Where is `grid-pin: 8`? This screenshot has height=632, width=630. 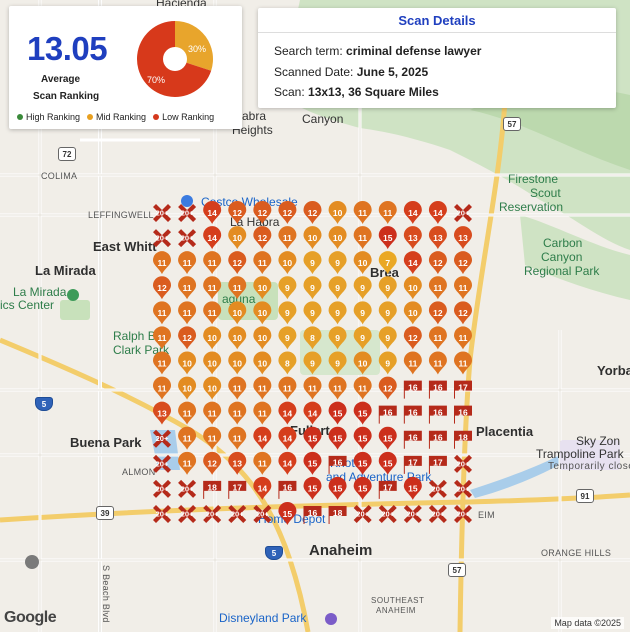 grid-pin: 8 is located at coordinates (312, 338).